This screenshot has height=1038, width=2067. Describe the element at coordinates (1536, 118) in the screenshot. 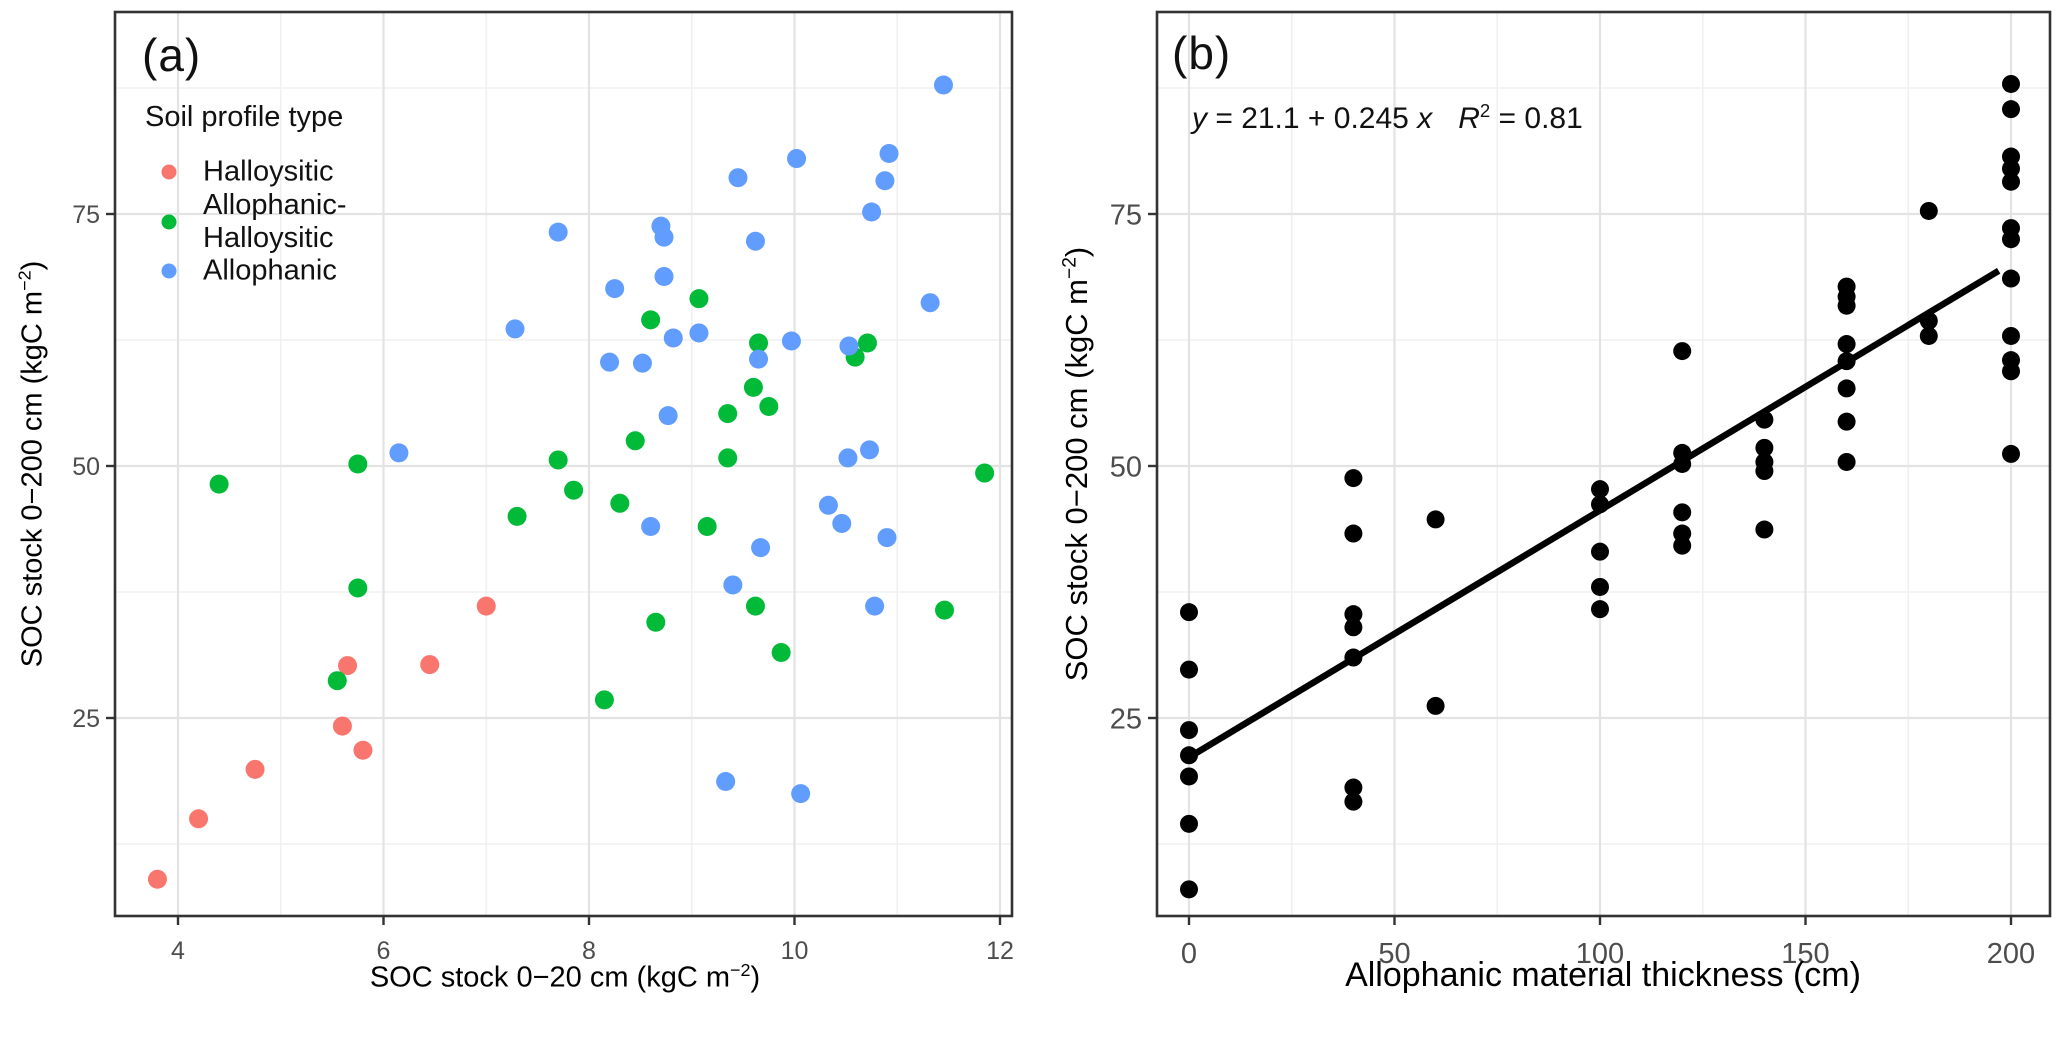

I see `equation-r-value: = 0.81` at that location.